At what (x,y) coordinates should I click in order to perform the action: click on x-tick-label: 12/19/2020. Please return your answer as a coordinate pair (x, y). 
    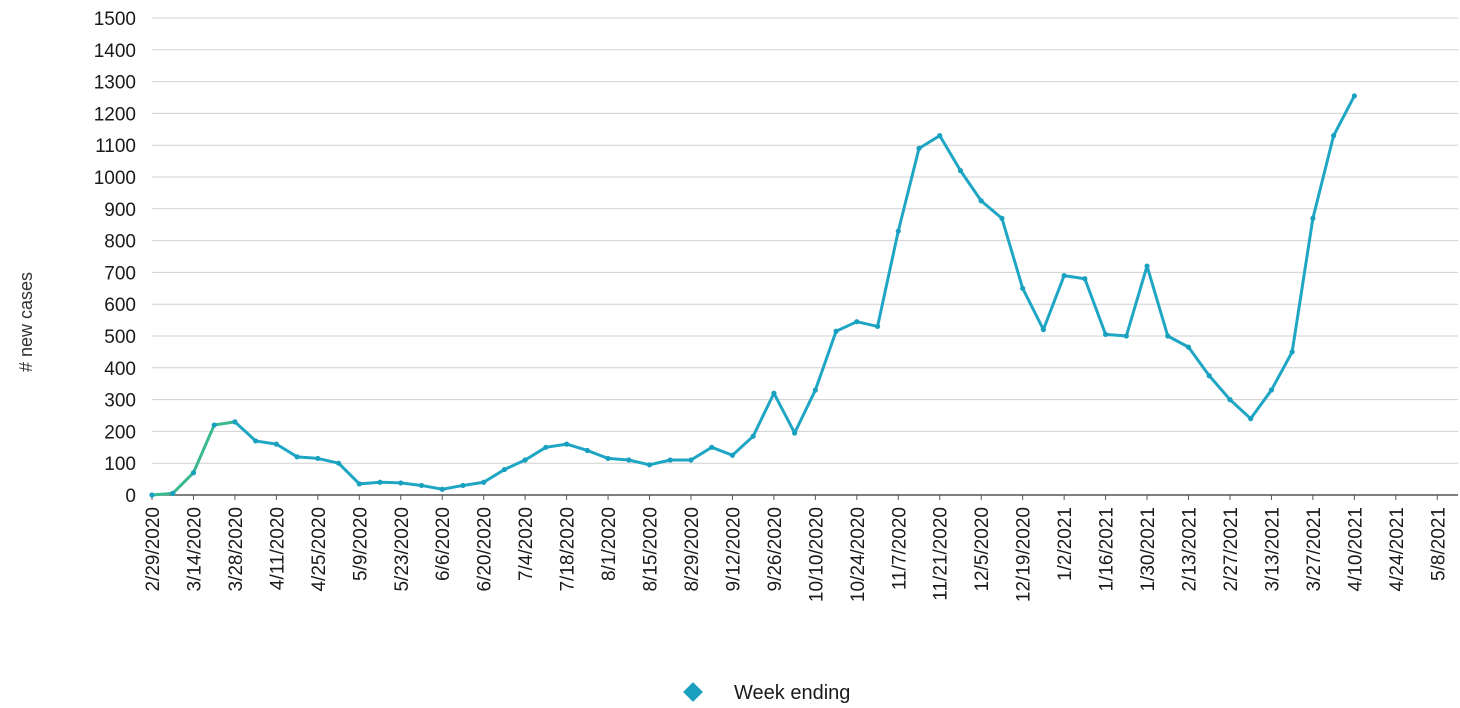
    Looking at the image, I should click on (1024, 554).